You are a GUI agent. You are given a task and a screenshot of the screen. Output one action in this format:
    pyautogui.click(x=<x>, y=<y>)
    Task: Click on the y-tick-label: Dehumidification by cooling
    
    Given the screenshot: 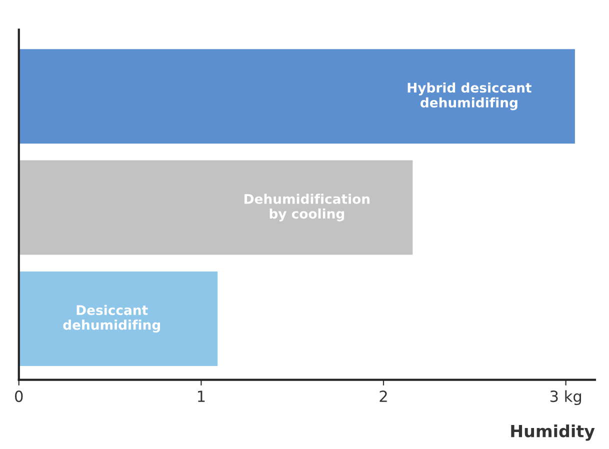 What is the action you would take?
    pyautogui.click(x=307, y=208)
    